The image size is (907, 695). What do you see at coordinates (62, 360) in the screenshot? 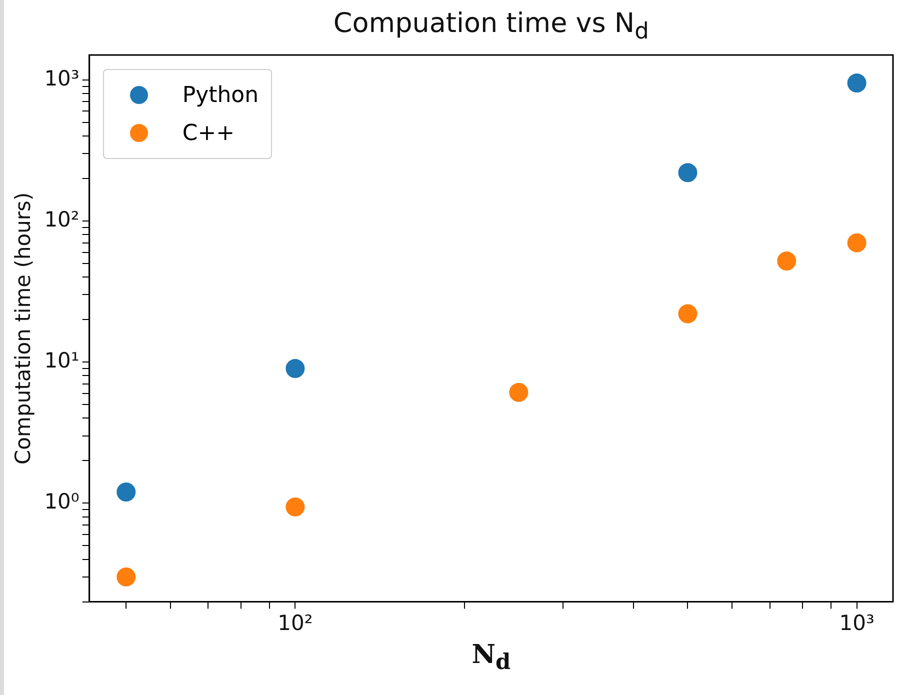
I see `y-tick-label: 10¹` at bounding box center [62, 360].